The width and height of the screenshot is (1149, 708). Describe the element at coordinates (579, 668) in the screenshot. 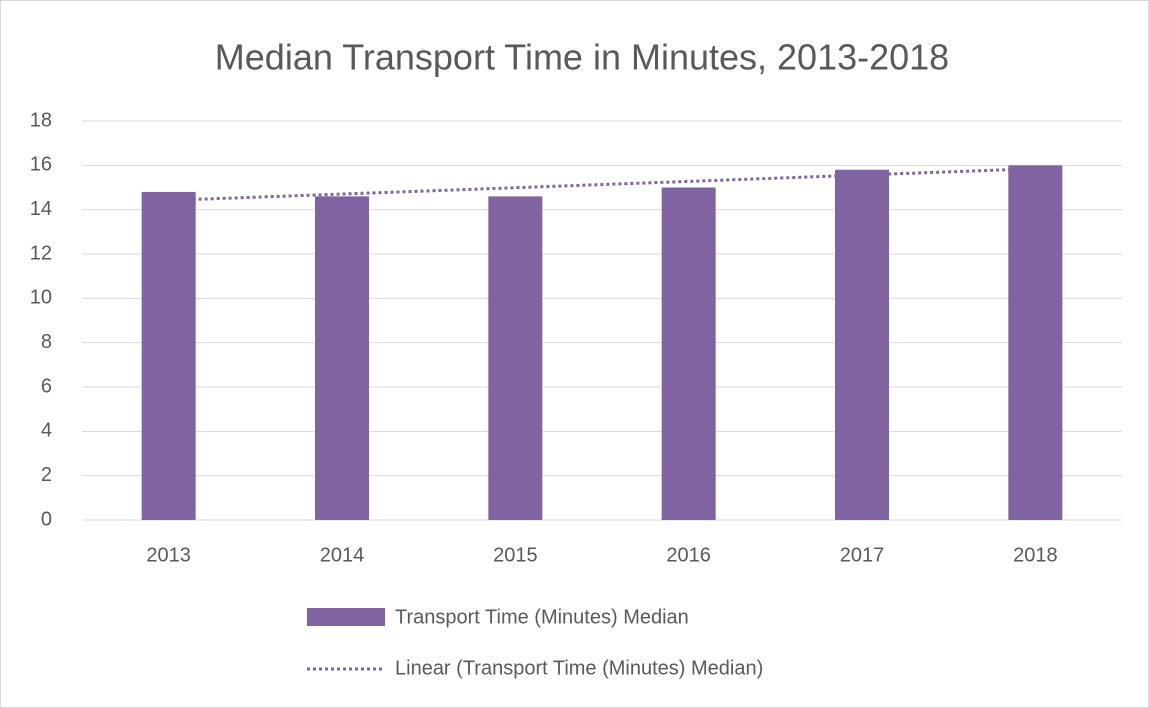

I see `legend-label: Linear (Transport Time (Minutes) Median)` at that location.